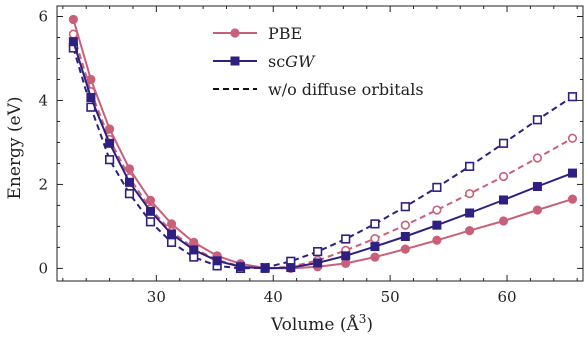 The image size is (587, 337). What do you see at coordinates (369, 325) in the screenshot?
I see `x-axis-label-close: )` at bounding box center [369, 325].